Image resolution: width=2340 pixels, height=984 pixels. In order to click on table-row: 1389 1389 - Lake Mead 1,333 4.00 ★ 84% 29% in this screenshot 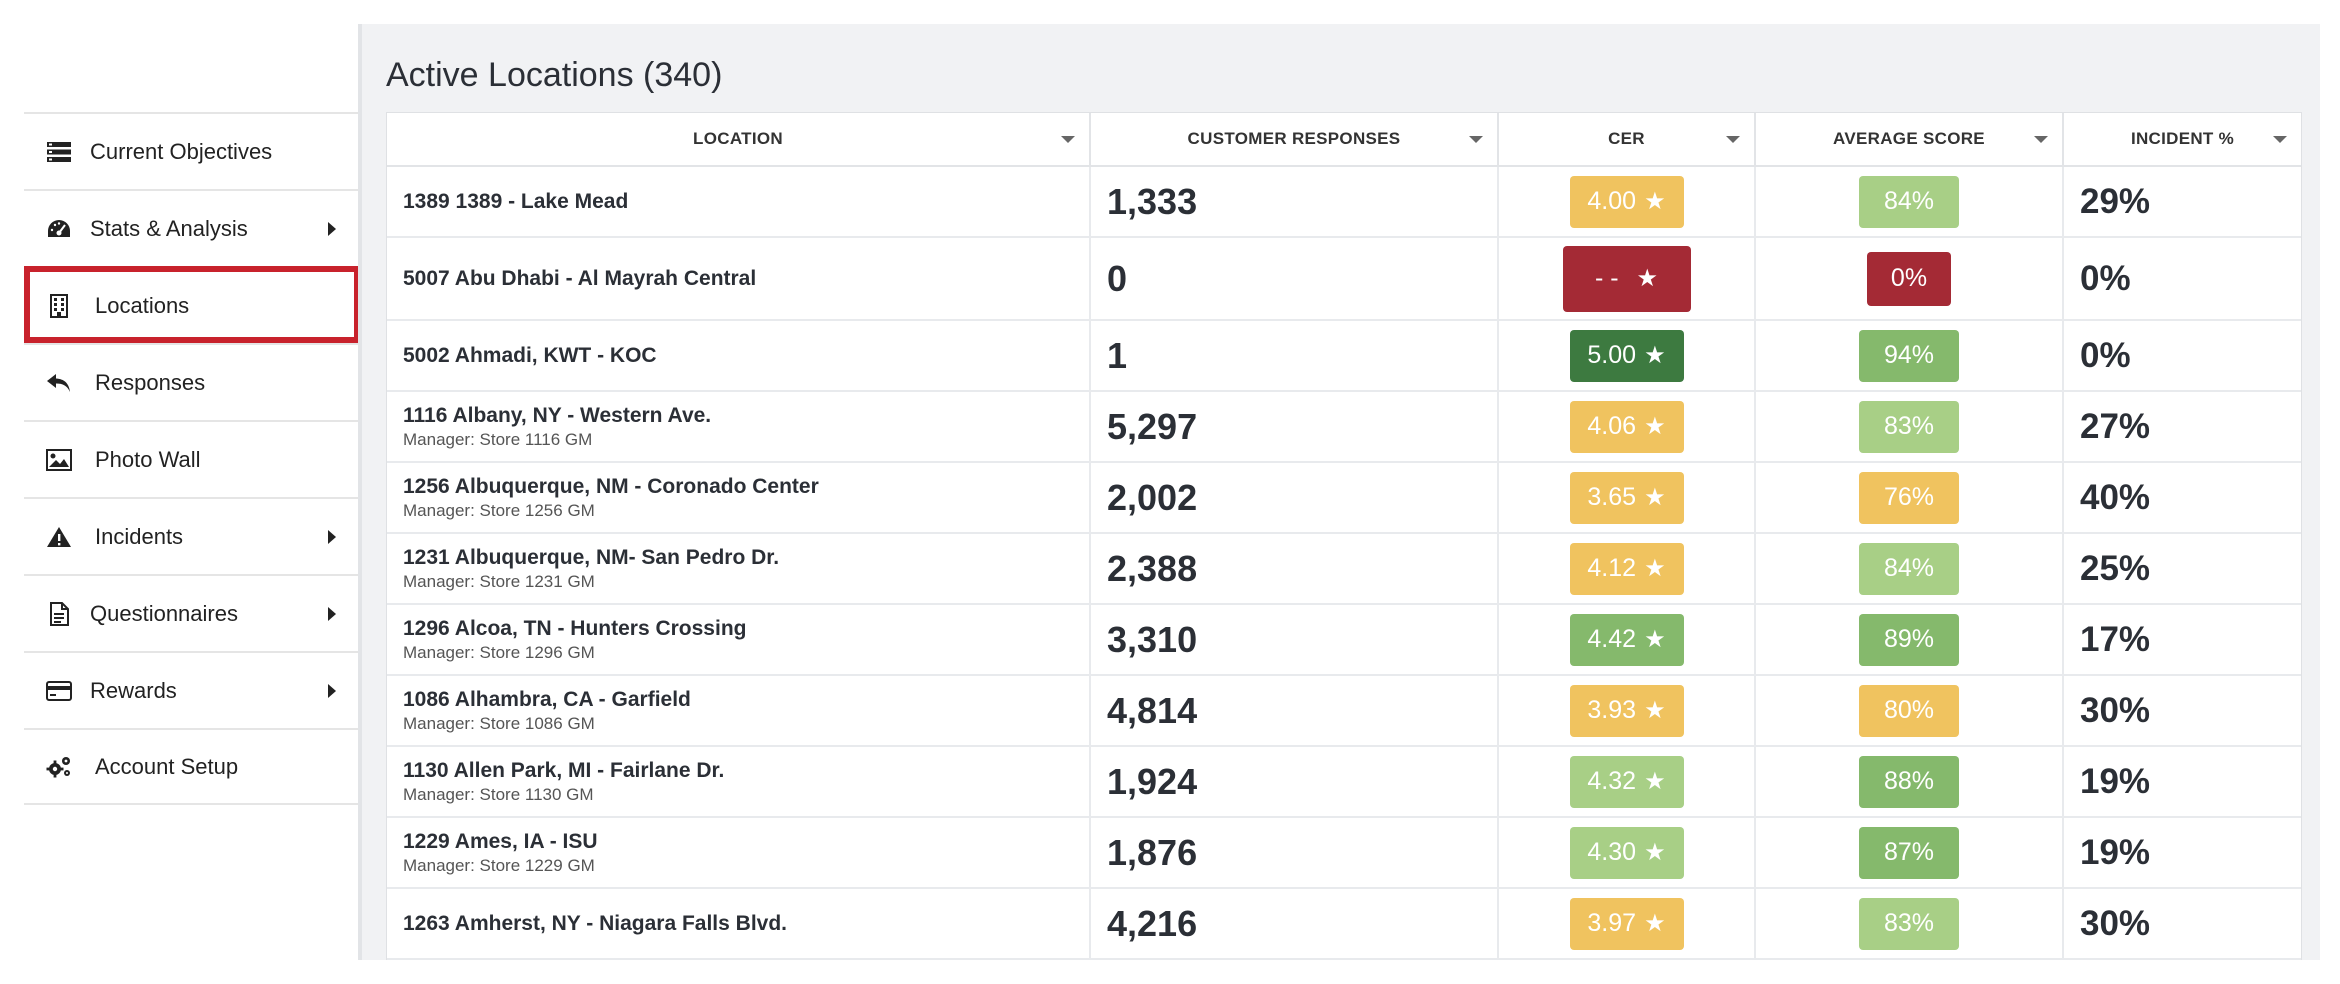, I will do `click(1344, 202)`.